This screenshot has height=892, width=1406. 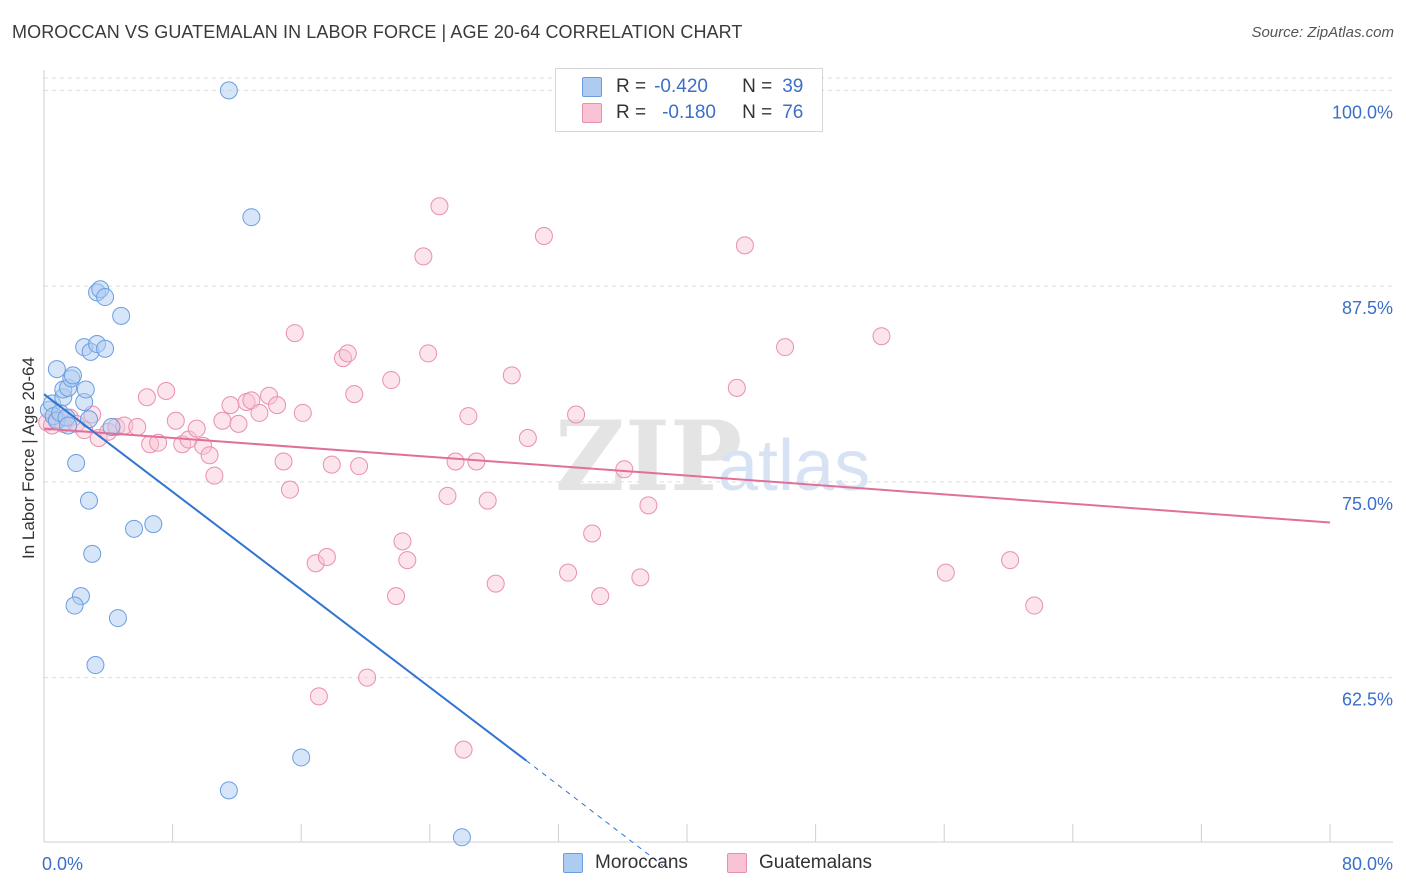 I want to click on legend-n-value: 39, so click(x=793, y=86).